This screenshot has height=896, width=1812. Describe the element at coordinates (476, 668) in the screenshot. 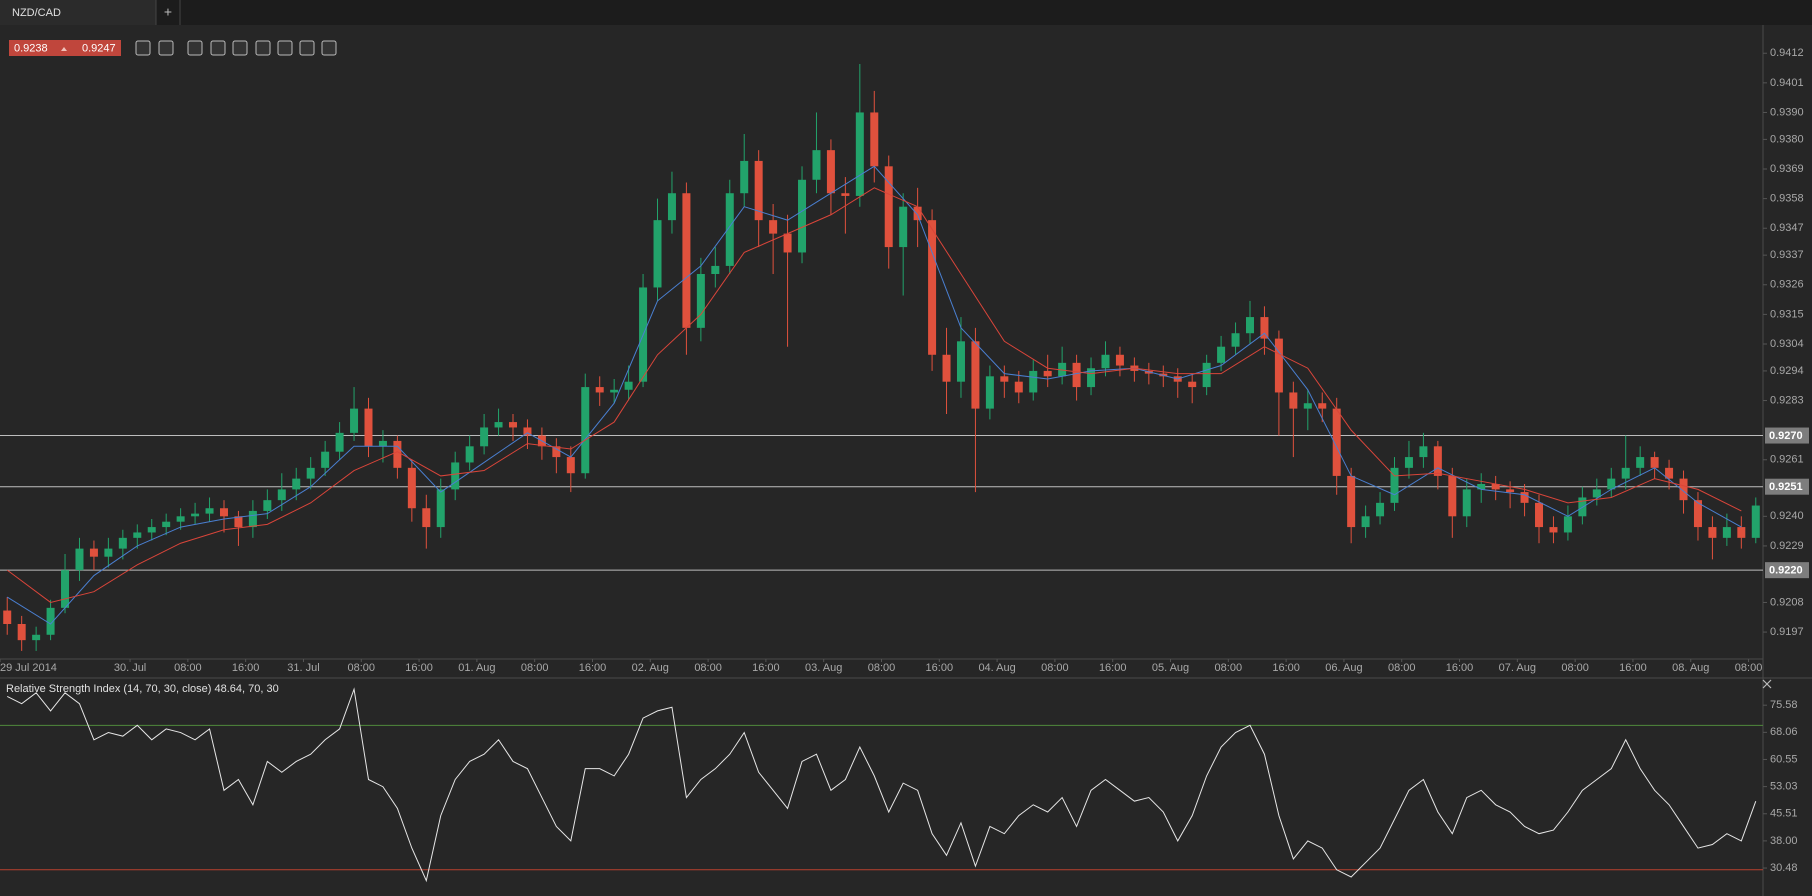

I see `x-tick-label: 01. Aug` at that location.